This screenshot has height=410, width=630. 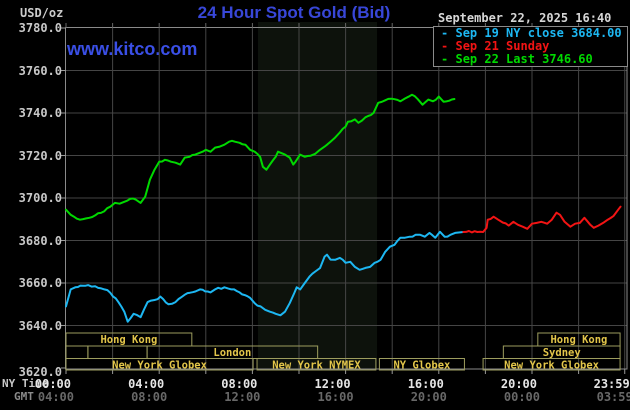 I want to click on legend-item-sep21: - Sep 21 Sunday, so click(x=530, y=46).